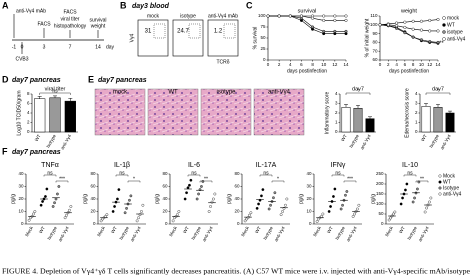  What do you see at coordinates (447, 182) in the screenshot?
I see `legend-label: WT` at bounding box center [447, 182].